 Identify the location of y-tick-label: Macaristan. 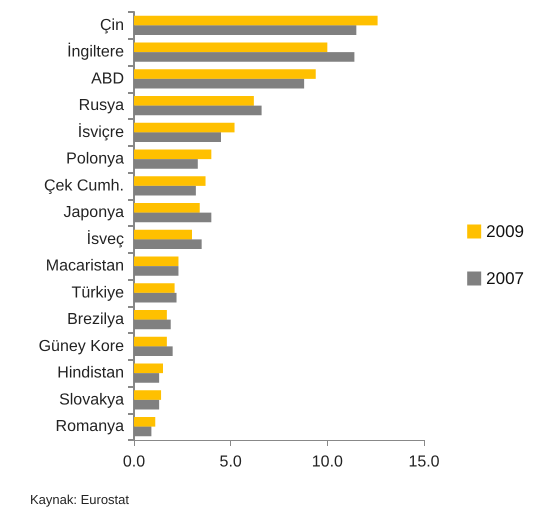
(85, 266).